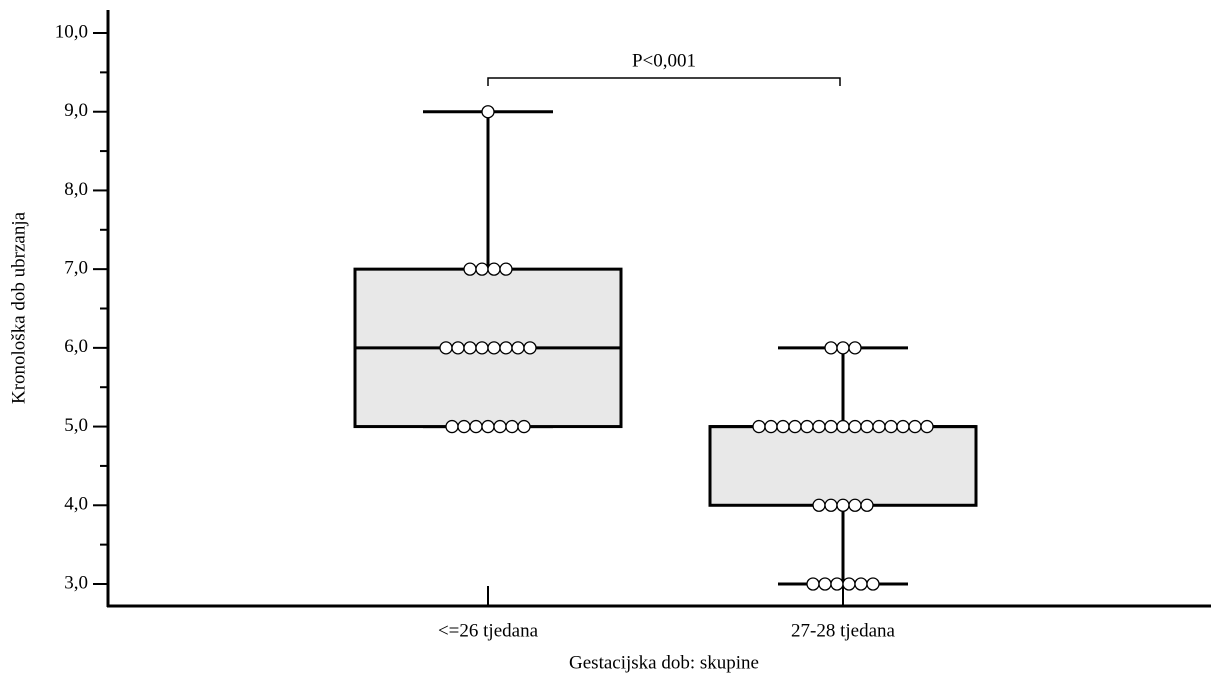 The width and height of the screenshot is (1211, 678). Describe the element at coordinates (664, 662) in the screenshot. I see `x-axis-label: Gestacijska dob: skupine` at that location.